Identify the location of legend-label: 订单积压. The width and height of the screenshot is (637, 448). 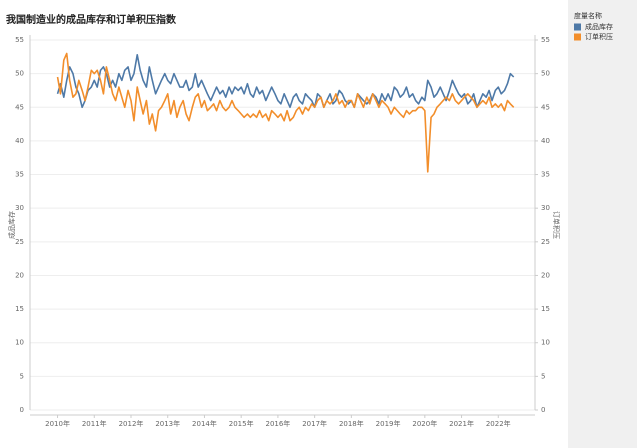
(599, 36).